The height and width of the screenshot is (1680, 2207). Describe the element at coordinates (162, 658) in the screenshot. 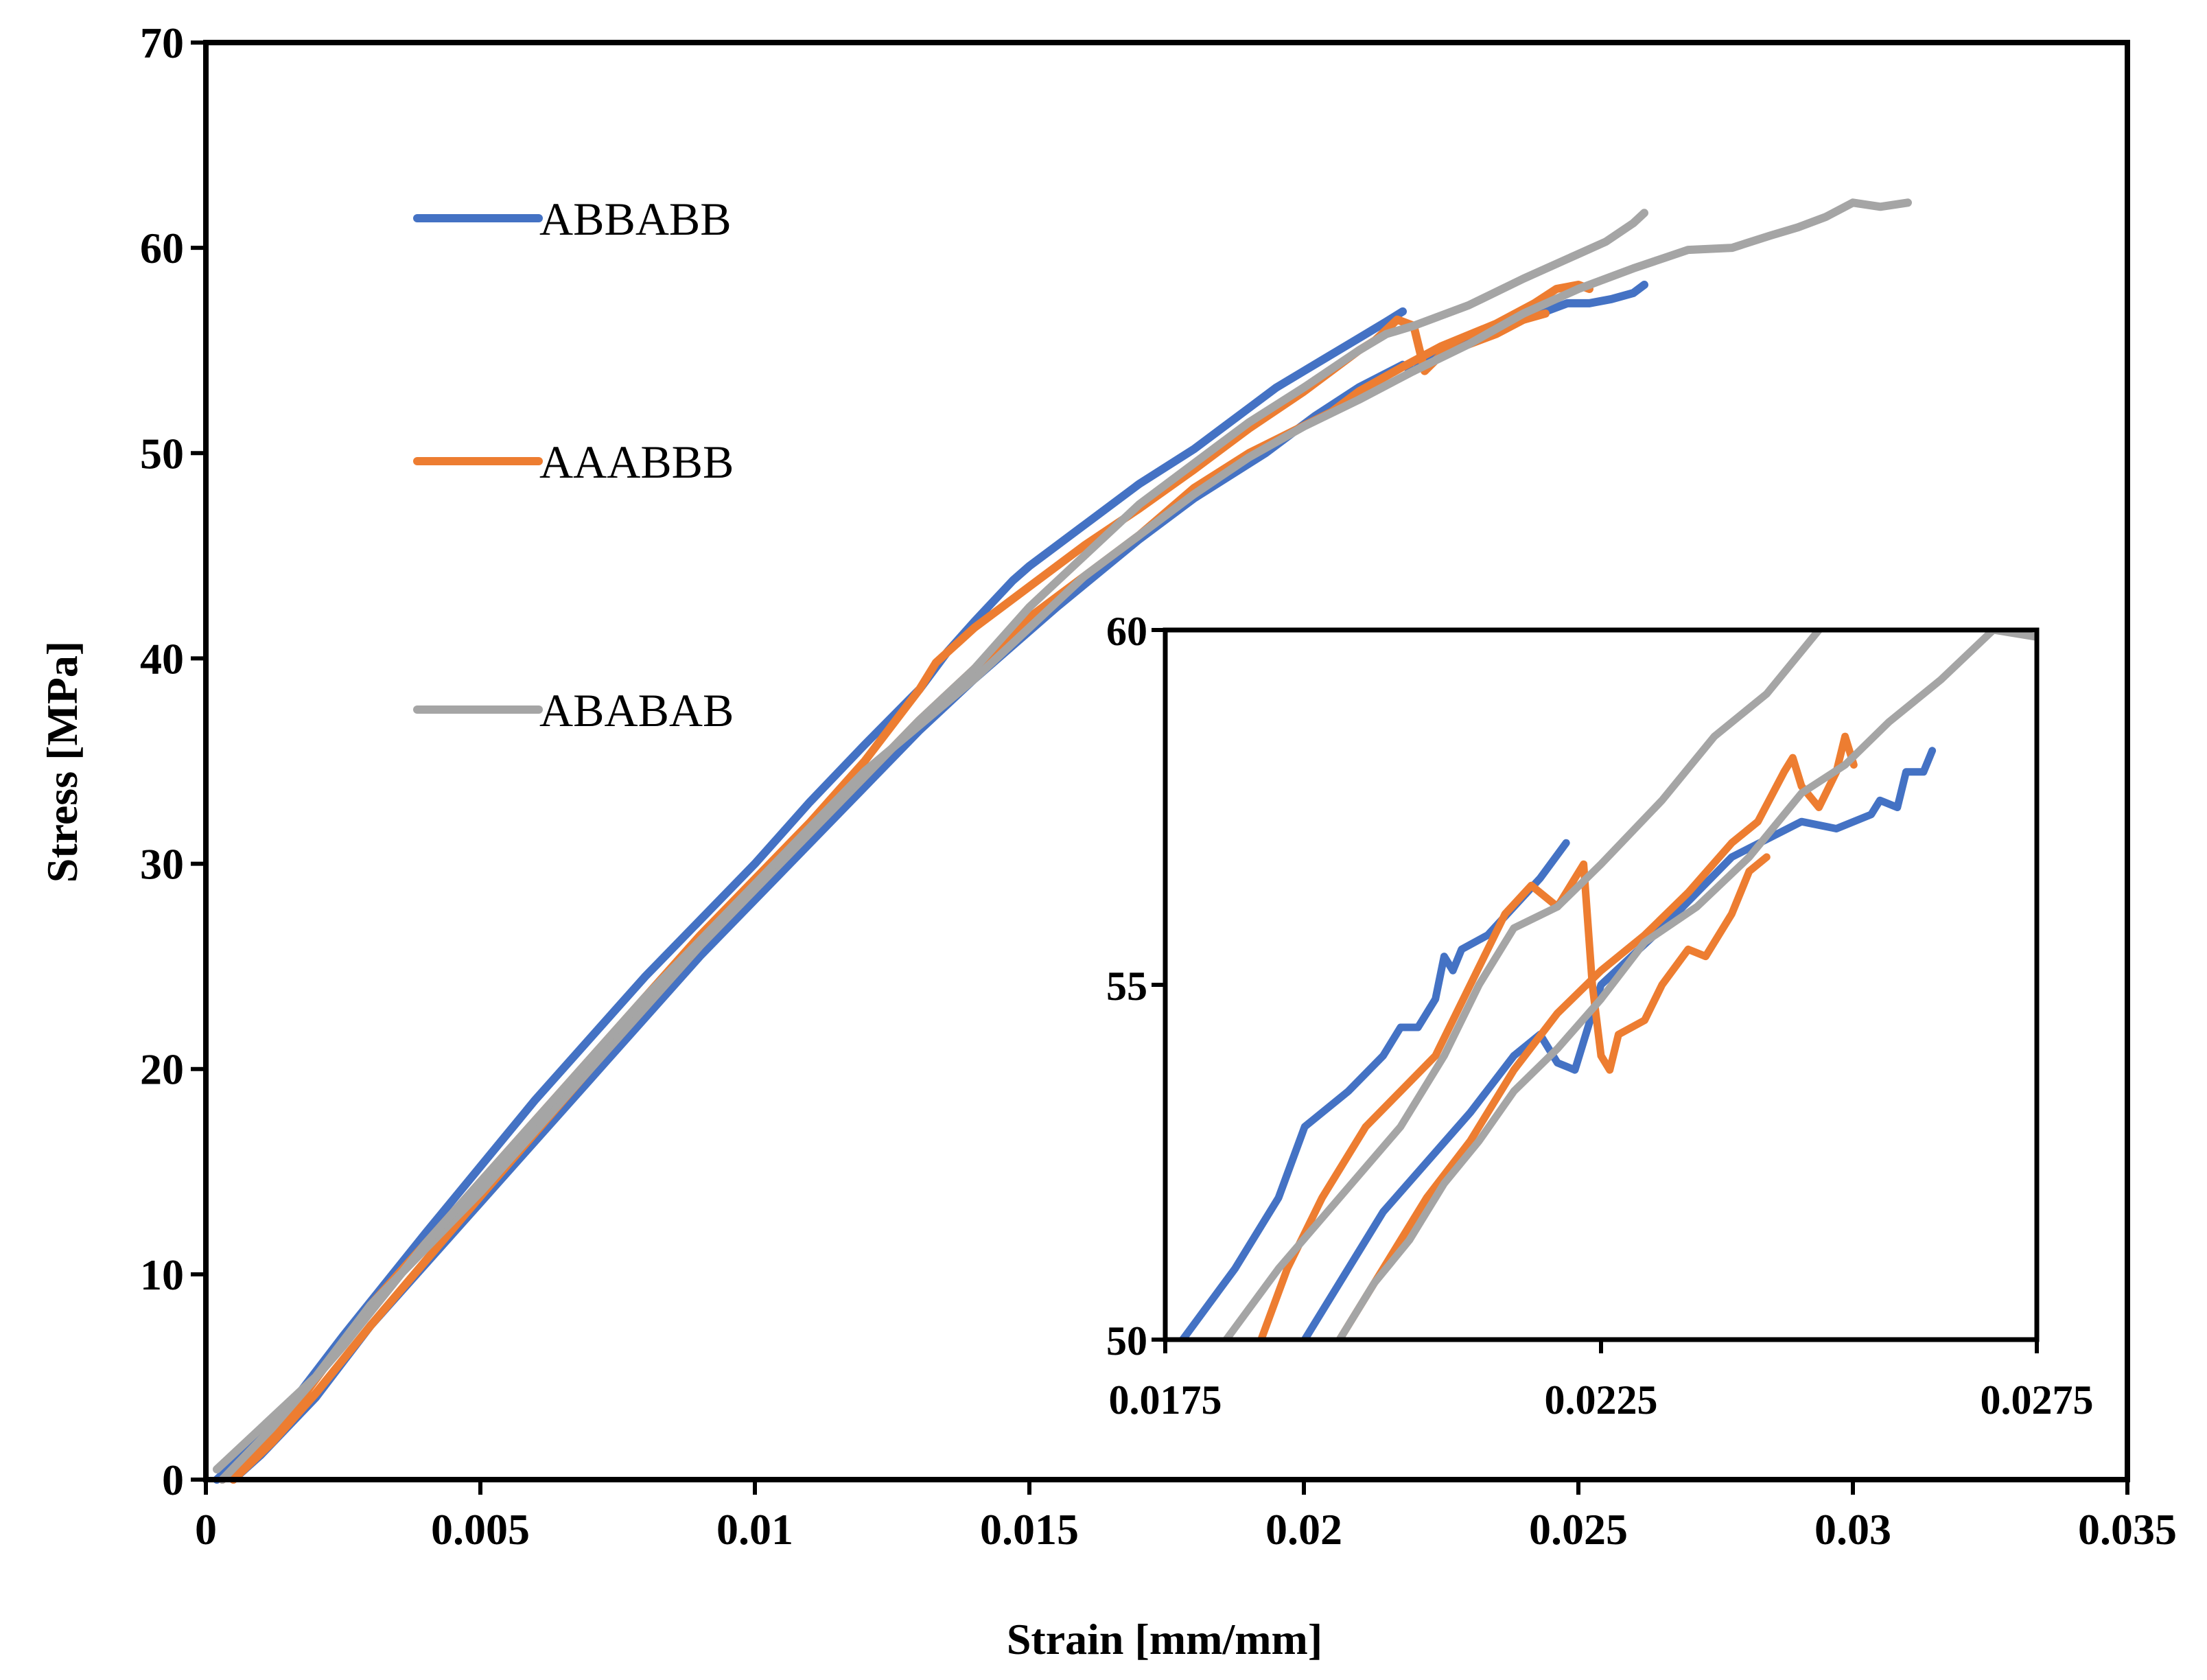

I see `main-y-tick-label: 40` at that location.